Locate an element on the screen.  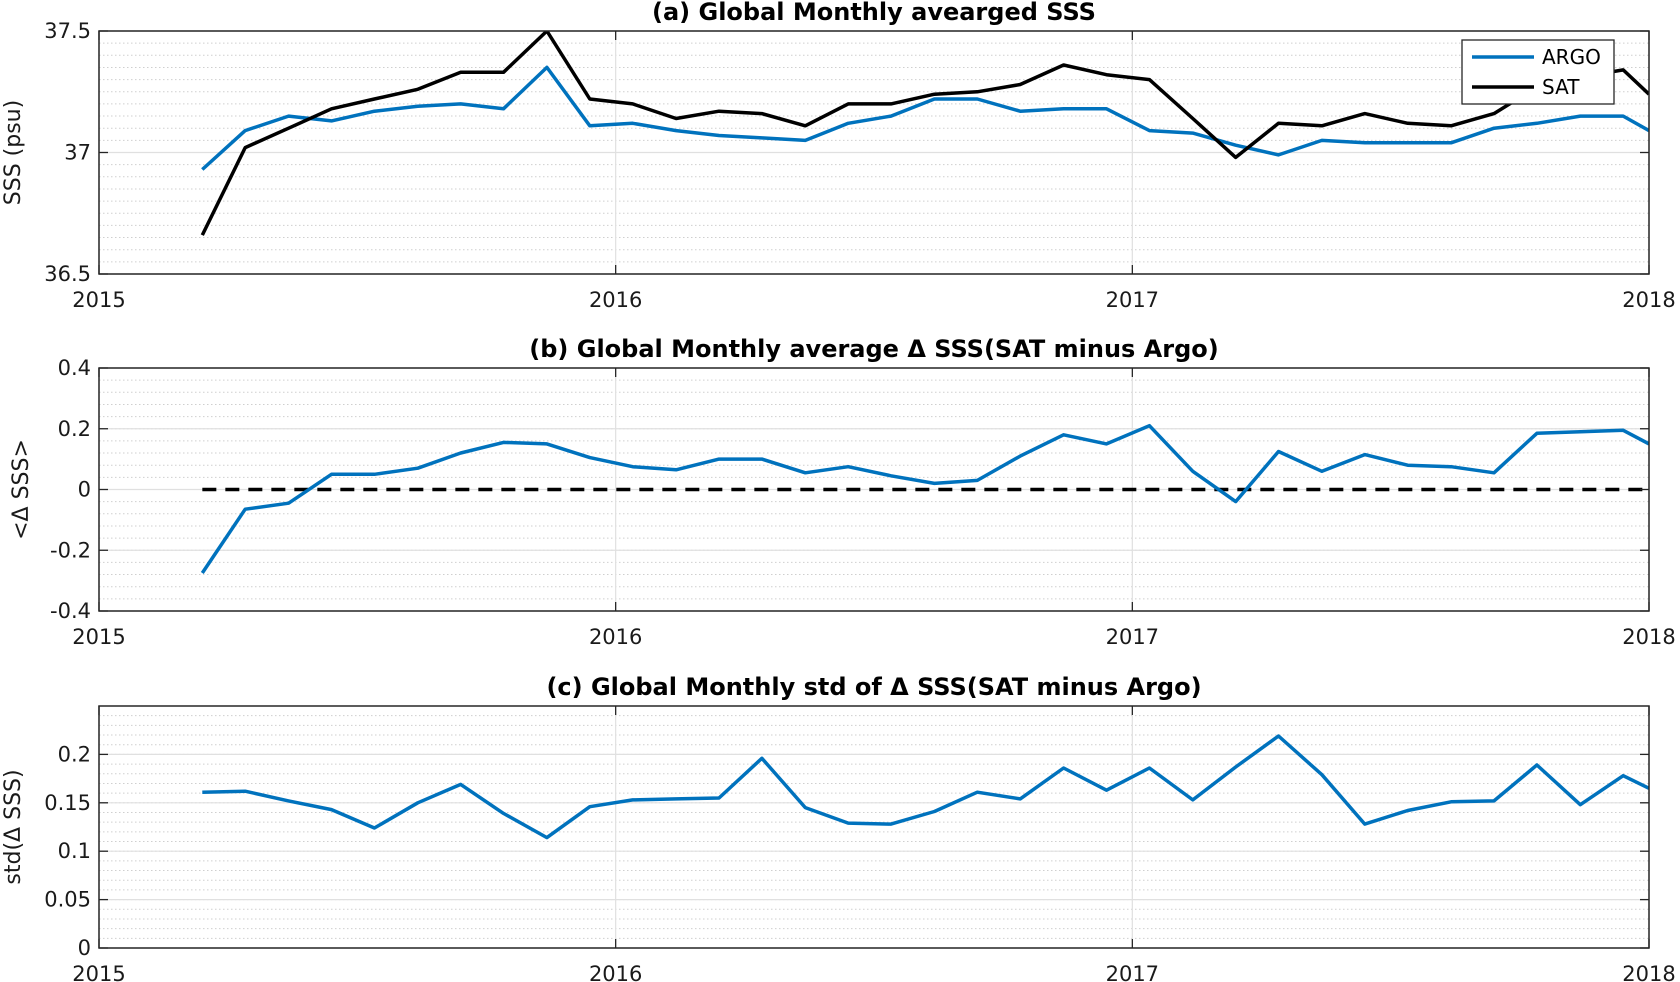
y-tick-label: 0.15 is located at coordinates (67, 803).